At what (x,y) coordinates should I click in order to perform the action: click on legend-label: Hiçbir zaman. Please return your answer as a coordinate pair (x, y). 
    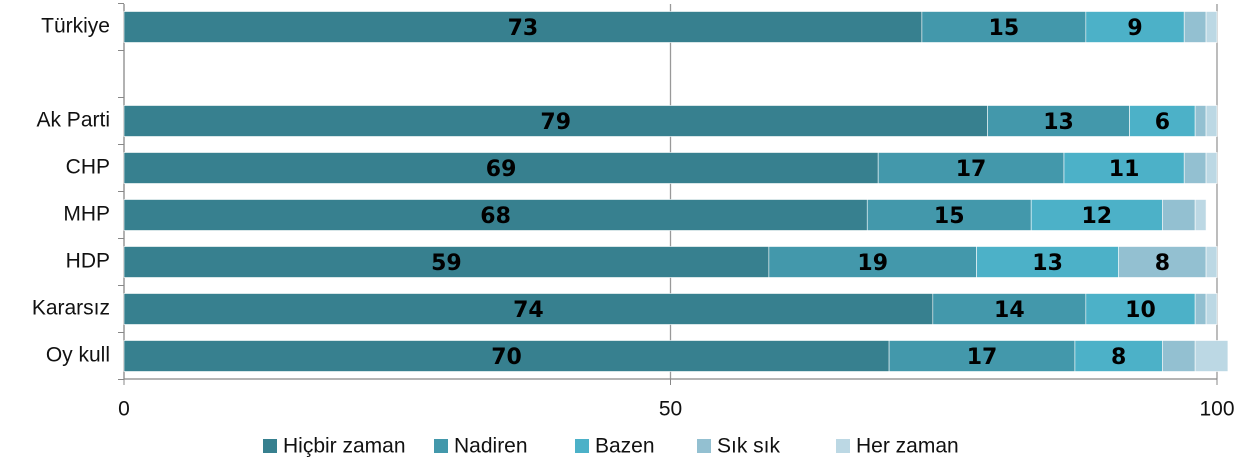
    Looking at the image, I should click on (344, 446).